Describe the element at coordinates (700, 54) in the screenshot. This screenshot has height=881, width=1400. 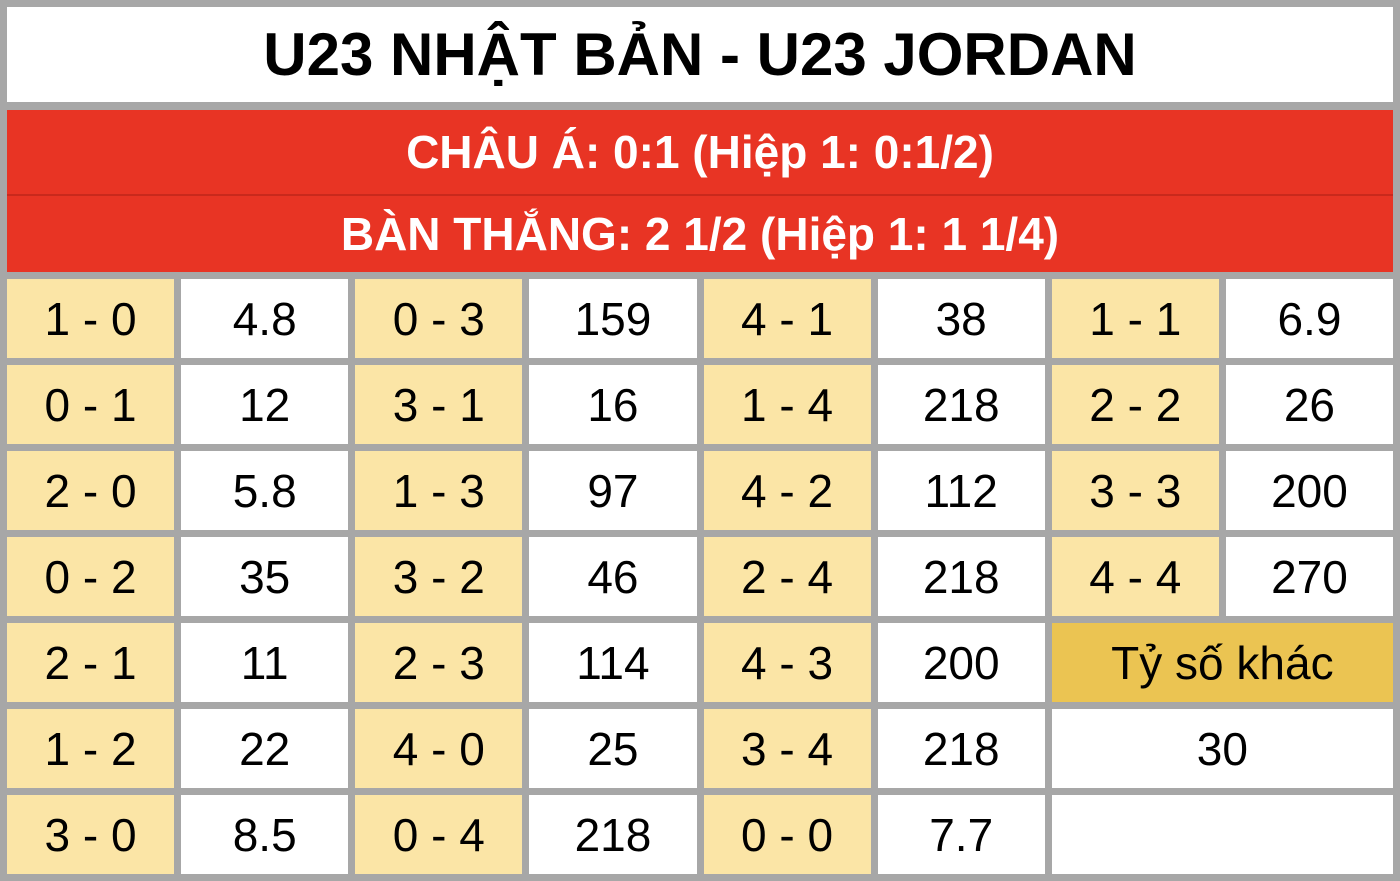
I see `match-title: U23 NHẬT BẢN - U23 JORDAN` at that location.